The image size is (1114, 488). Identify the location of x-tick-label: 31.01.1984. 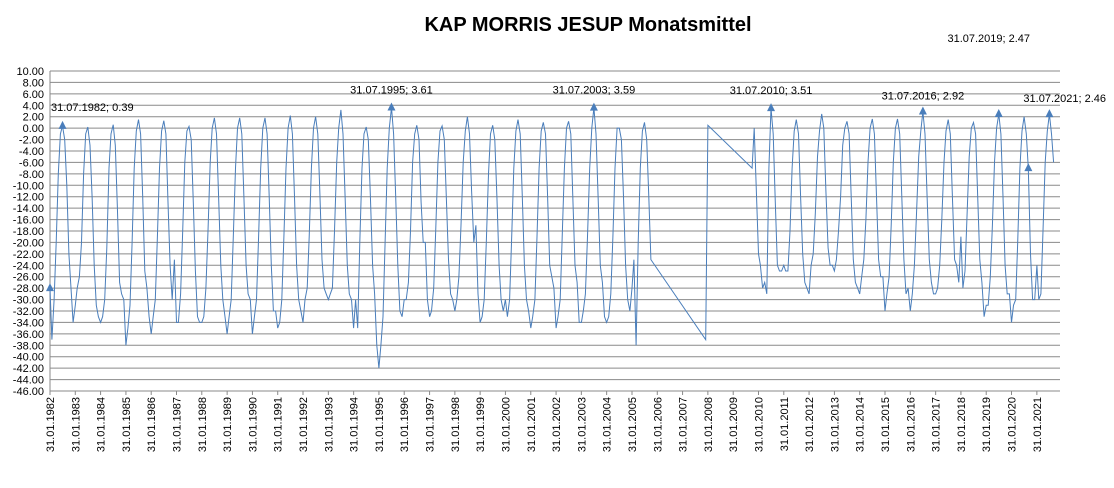
(102, 424).